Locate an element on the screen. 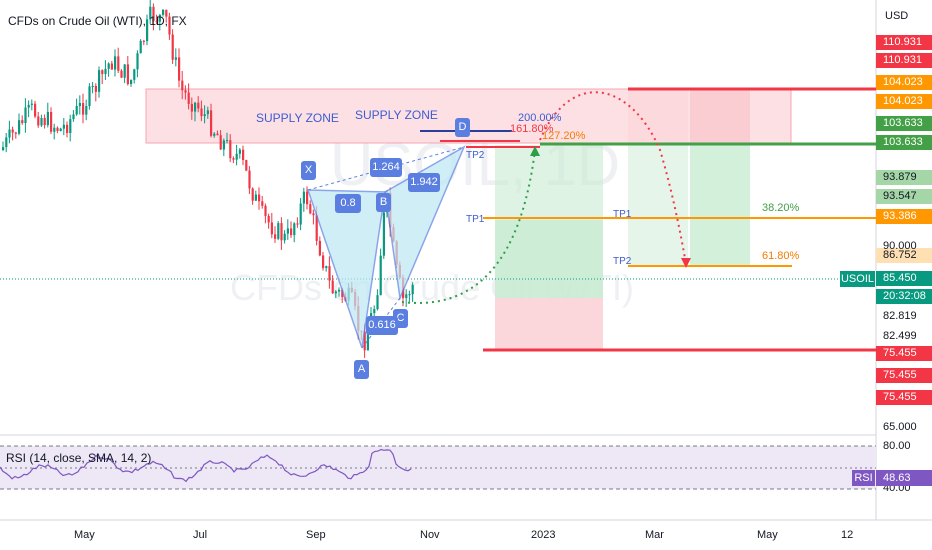 The width and height of the screenshot is (932, 550). ratio-label-bd: 1.942 is located at coordinates (424, 182).